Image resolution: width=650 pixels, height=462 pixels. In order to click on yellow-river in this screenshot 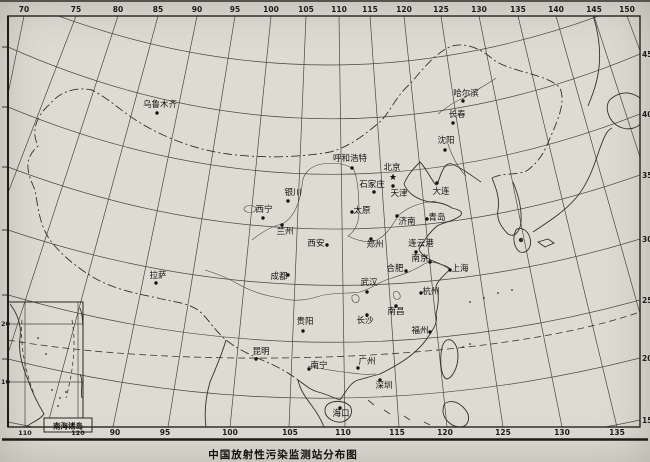, I will do `click(344, 202)`.